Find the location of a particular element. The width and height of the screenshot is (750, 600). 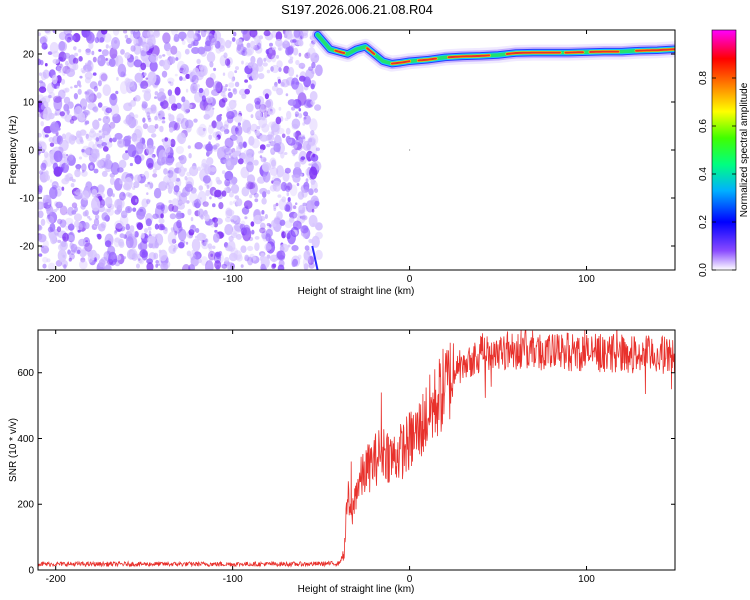

snr-x-tick-label: 100 is located at coordinates (586, 579).